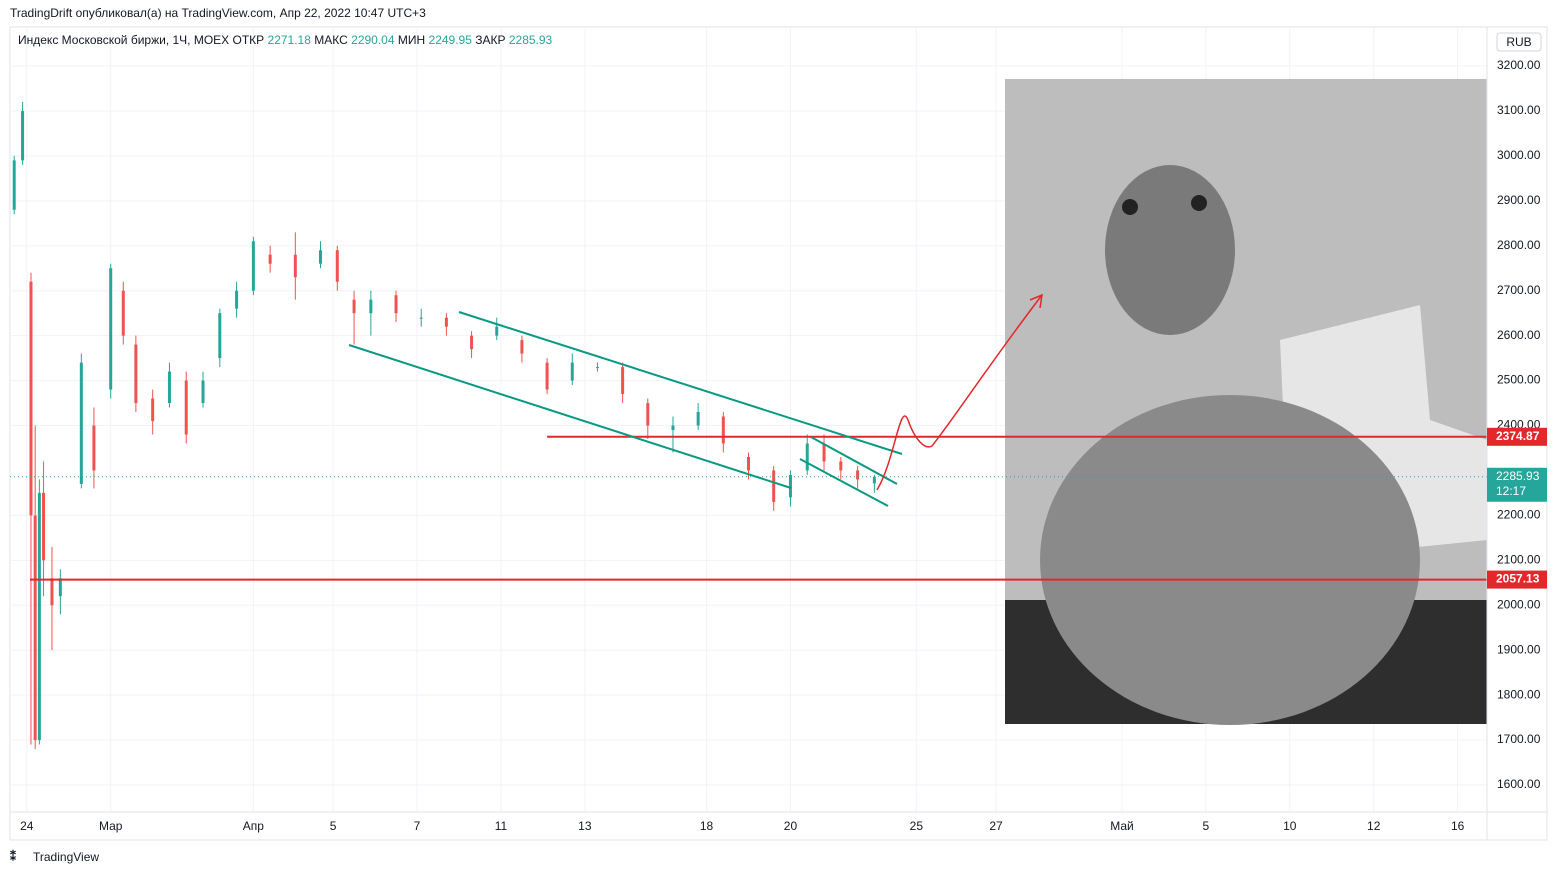 The width and height of the screenshot is (1561, 876). Describe the element at coordinates (1170, 250) in the screenshot. I see `photo-head` at that location.